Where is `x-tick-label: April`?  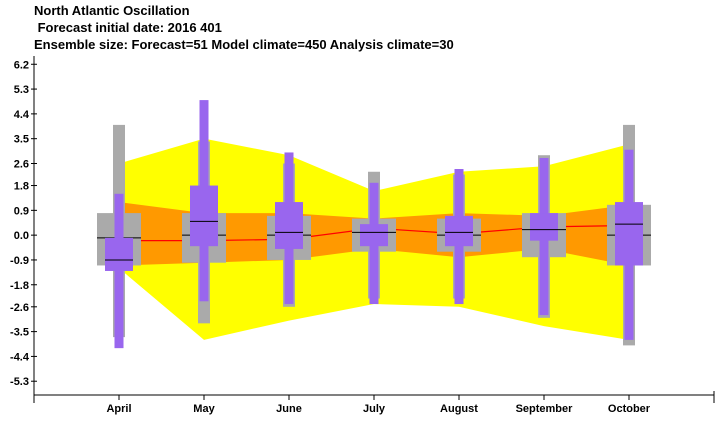 x-tick-label: April is located at coordinates (118, 409).